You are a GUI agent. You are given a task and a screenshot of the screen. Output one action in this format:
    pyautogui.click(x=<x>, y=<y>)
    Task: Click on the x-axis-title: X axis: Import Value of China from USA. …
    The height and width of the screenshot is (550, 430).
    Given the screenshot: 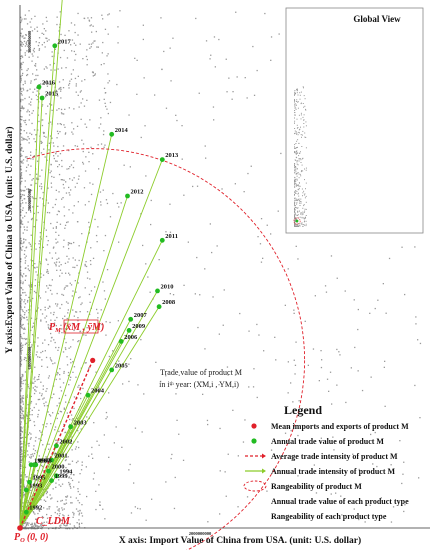 What is the action you would take?
    pyautogui.click(x=240, y=540)
    